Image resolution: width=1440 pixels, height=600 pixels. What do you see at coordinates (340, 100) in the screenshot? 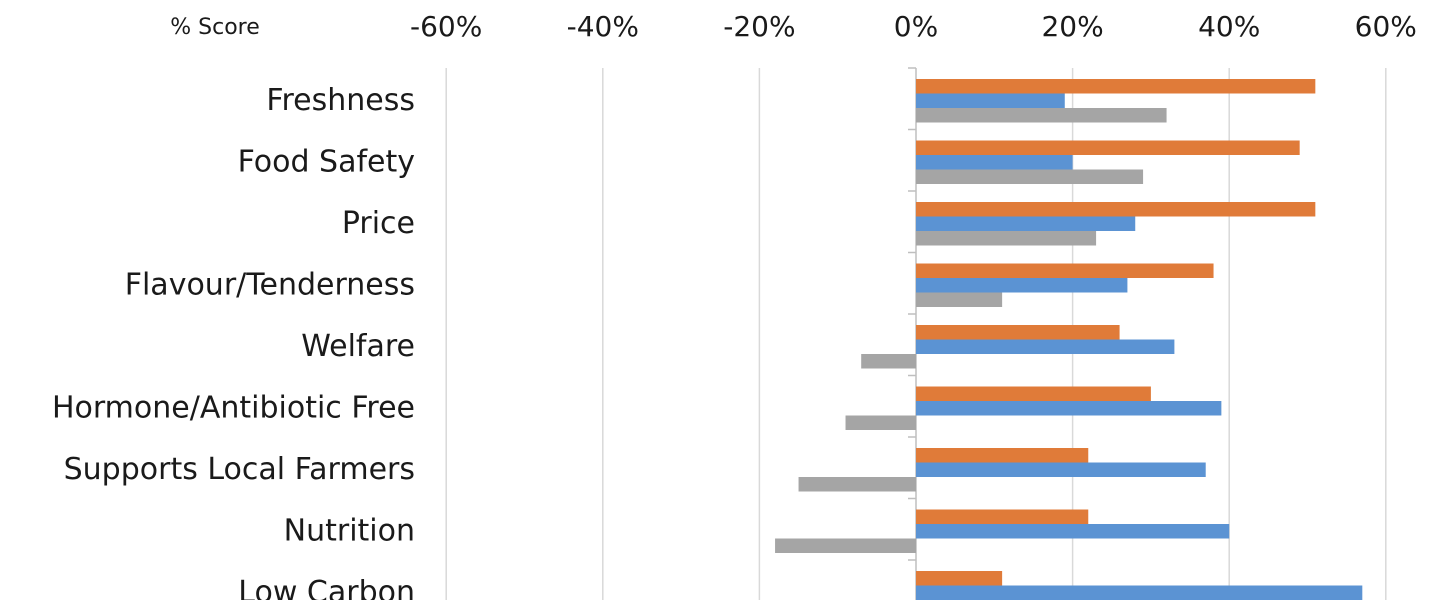
I see `category-label: Freshness` at bounding box center [340, 100].